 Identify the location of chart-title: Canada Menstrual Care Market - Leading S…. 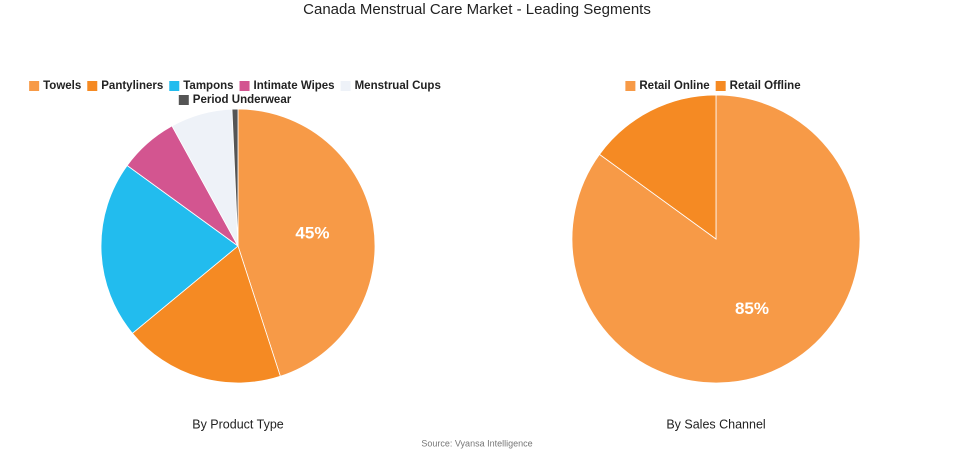
(477, 9).